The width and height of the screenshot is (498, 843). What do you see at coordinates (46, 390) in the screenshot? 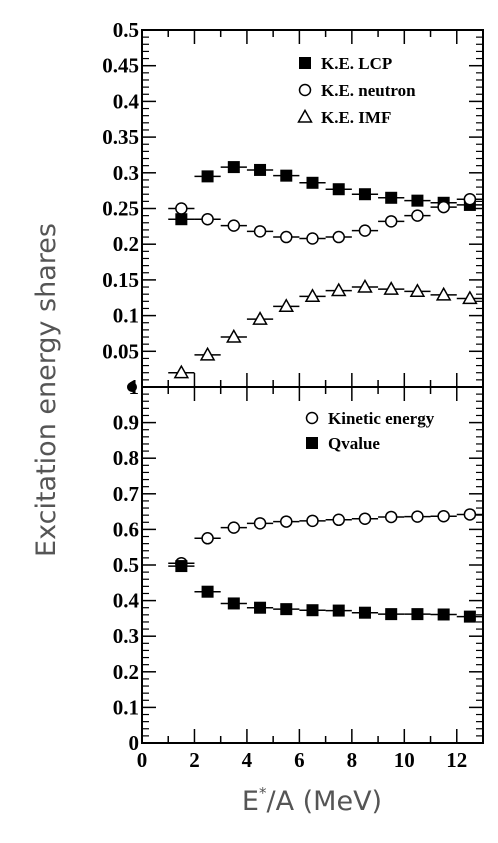
I see `y-axis-title: Excitation energy shares` at bounding box center [46, 390].